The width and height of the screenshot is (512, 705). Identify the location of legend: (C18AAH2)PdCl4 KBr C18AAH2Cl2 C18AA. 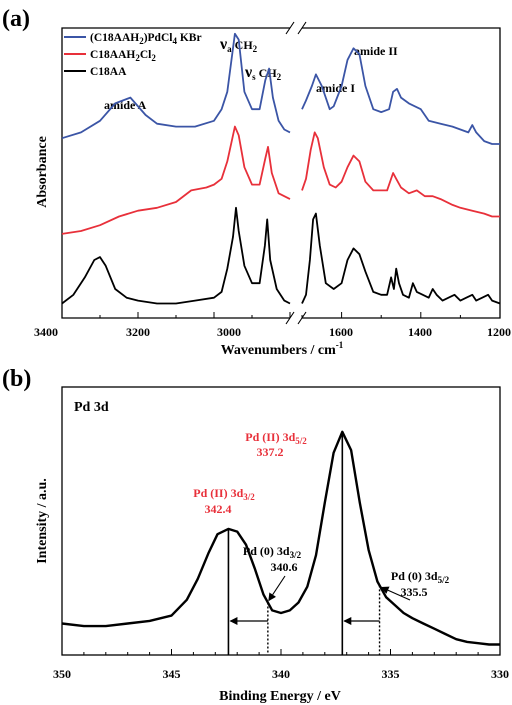
(133, 55).